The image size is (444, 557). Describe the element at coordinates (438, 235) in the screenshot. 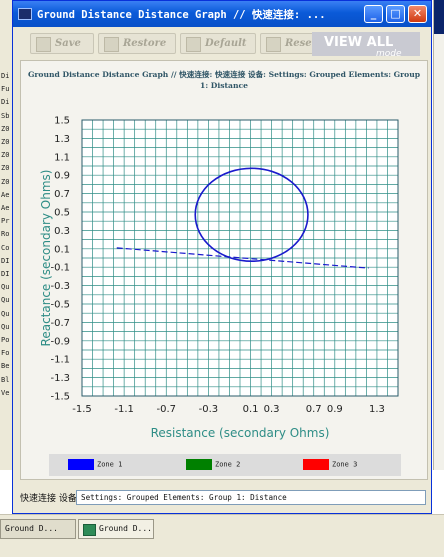

I see `background-app-right` at that location.